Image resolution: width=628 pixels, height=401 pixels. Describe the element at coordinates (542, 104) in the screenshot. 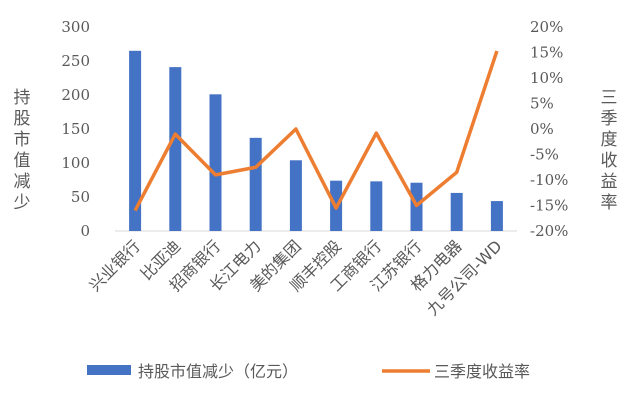

I see `right-tick-label: 5%` at that location.